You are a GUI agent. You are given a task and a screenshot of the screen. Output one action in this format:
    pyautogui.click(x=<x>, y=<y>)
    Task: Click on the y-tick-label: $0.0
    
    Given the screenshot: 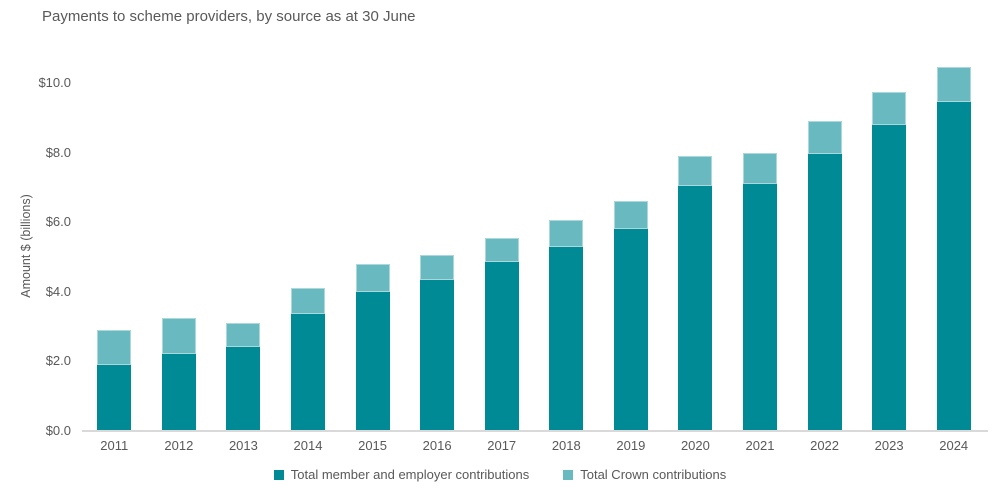 What is the action you would take?
    pyautogui.click(x=58, y=430)
    